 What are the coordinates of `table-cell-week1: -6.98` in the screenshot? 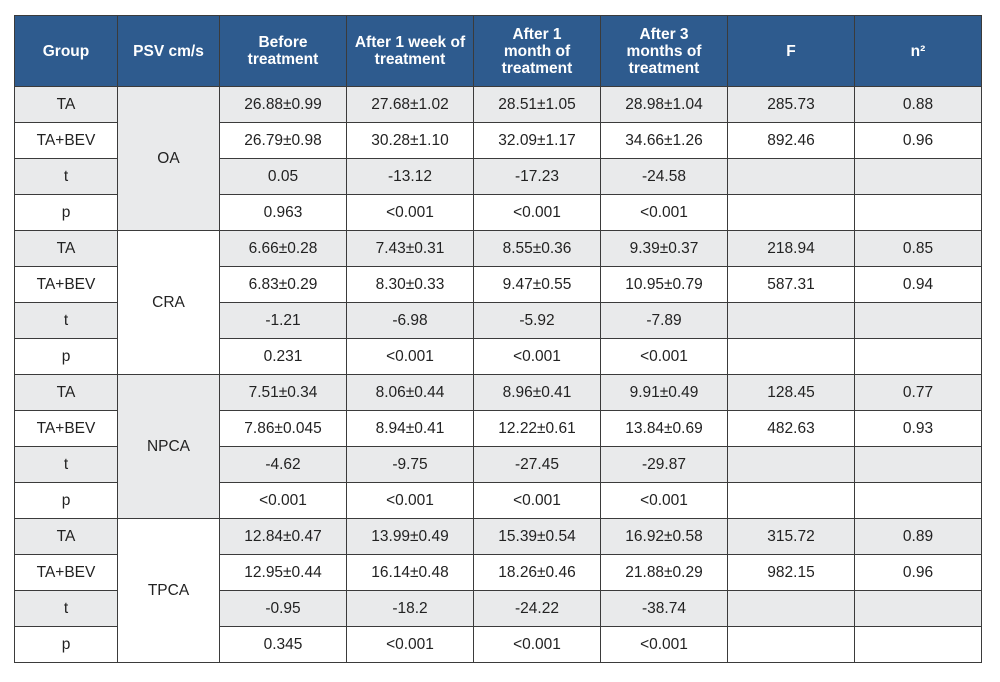 It's located at (410, 320).